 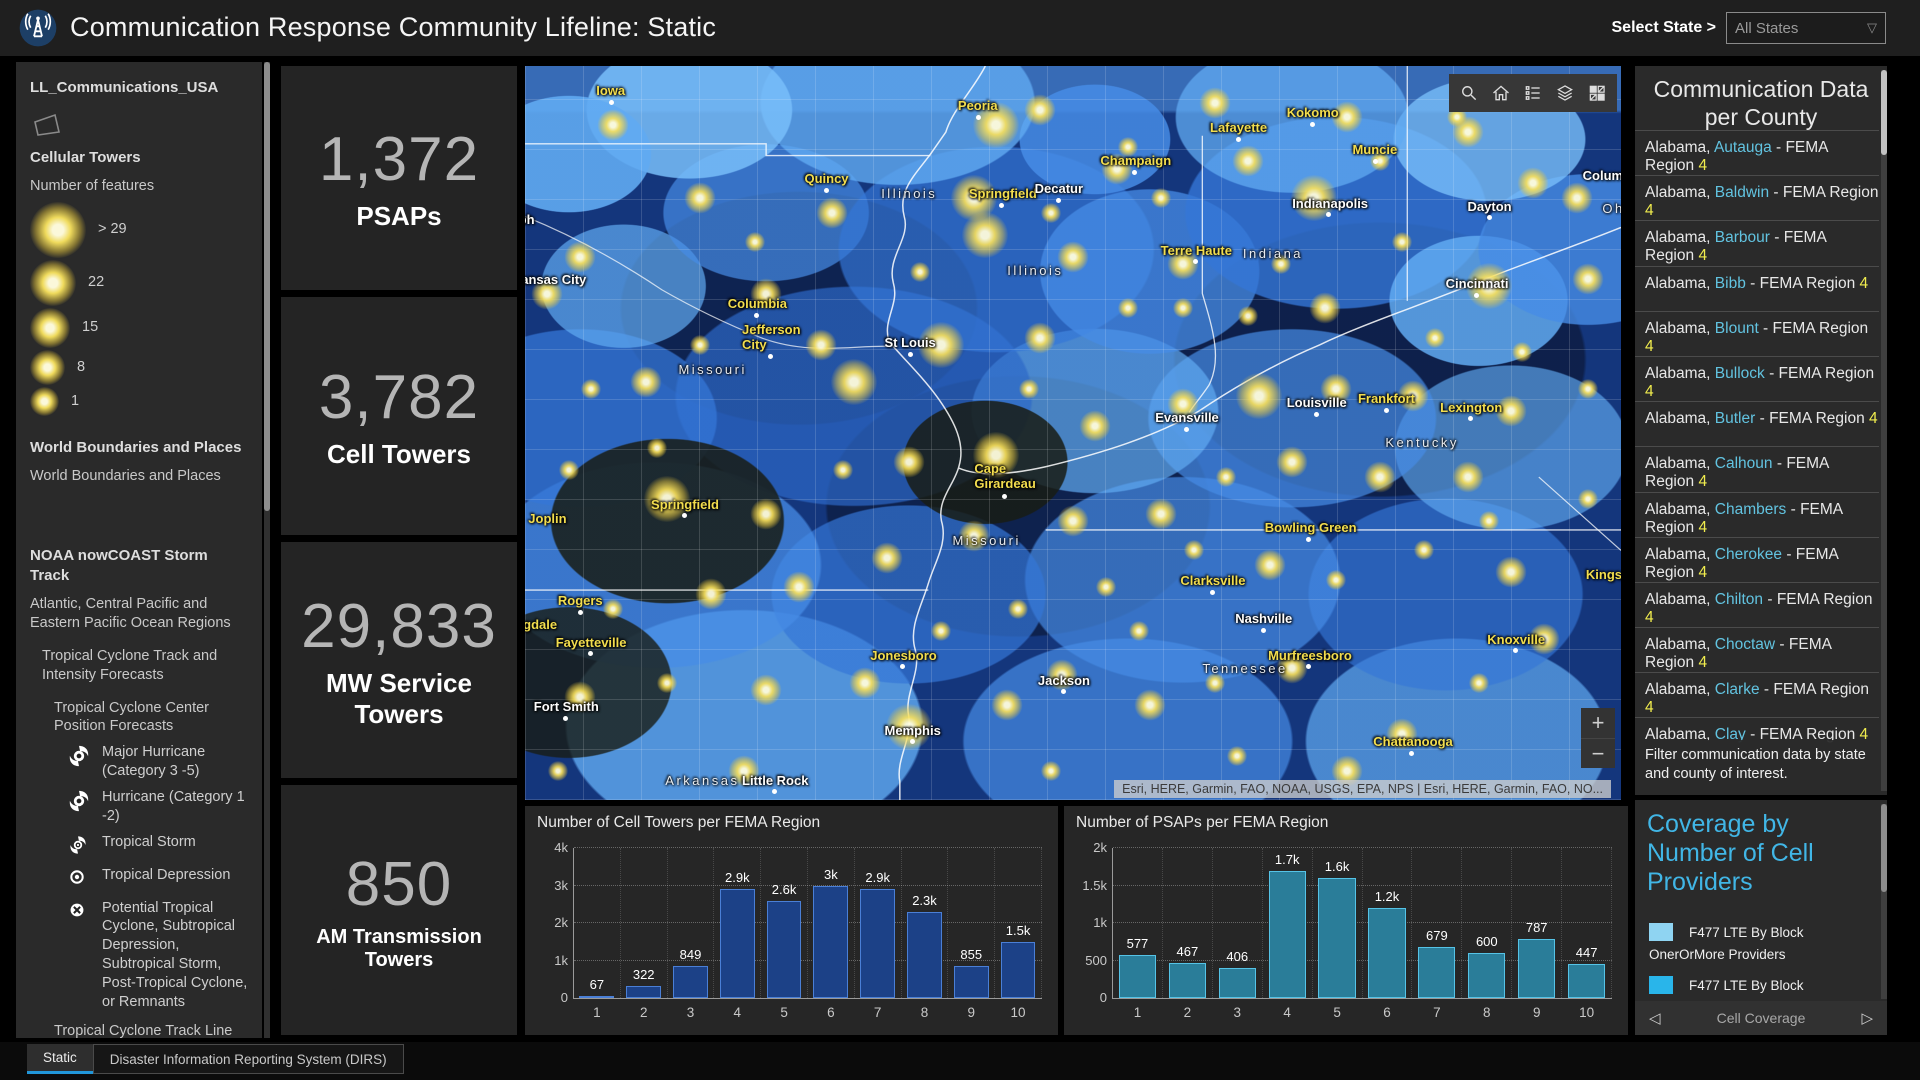 I want to click on legend-group-title: World Boundaries and Places, so click(x=136, y=447).